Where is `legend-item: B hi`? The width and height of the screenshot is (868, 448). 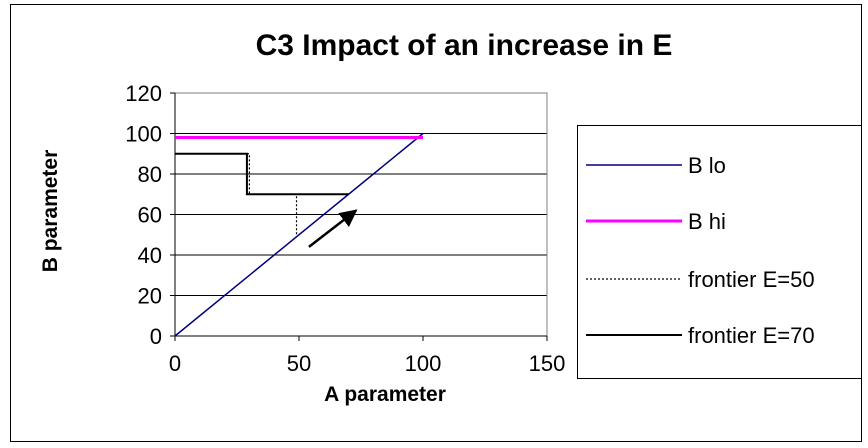
legend-item: B hi is located at coordinates (719, 221).